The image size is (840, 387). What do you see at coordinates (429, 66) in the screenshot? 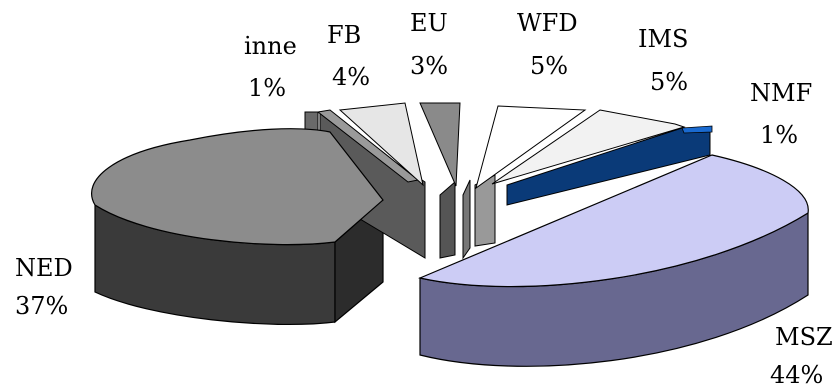
I see `label-eu-value: 3%` at bounding box center [429, 66].